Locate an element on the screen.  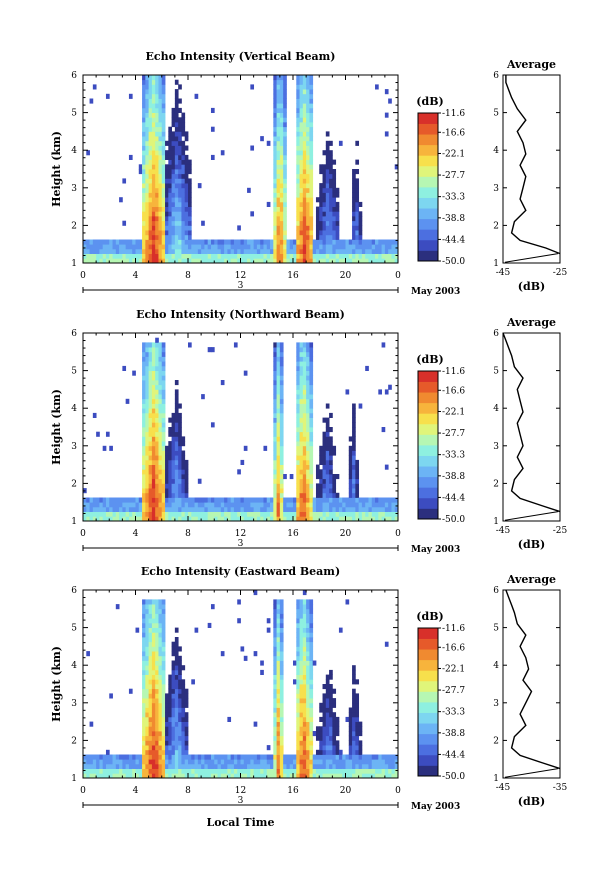
y-tick-label: 1 is located at coordinates (74, 264).